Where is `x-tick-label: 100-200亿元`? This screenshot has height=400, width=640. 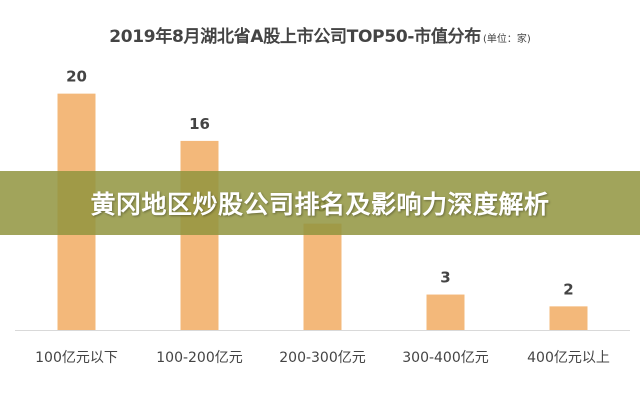 x-tick-label: 100-200亿元 is located at coordinates (199, 358).